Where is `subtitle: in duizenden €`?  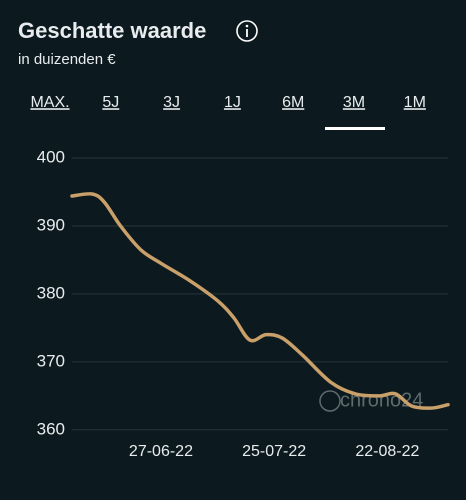
subtitle: in duizenden € is located at coordinates (67, 59).